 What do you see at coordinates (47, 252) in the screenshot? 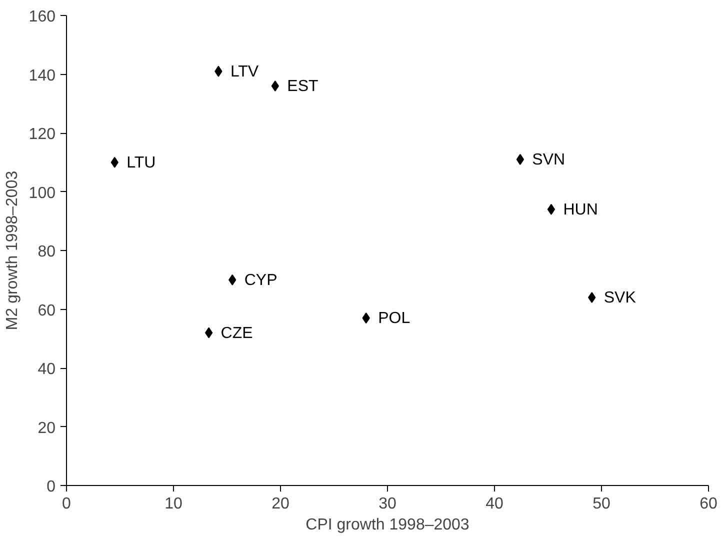
I see `y-tick-label: 80` at bounding box center [47, 252].